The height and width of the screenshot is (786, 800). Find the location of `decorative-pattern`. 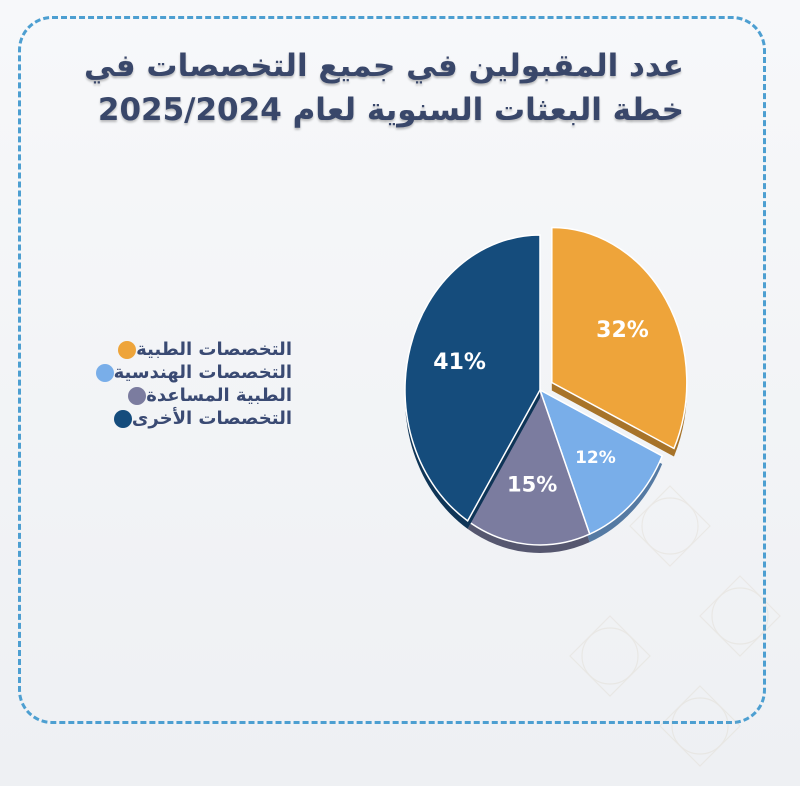

decorative-pattern is located at coordinates (675, 626).